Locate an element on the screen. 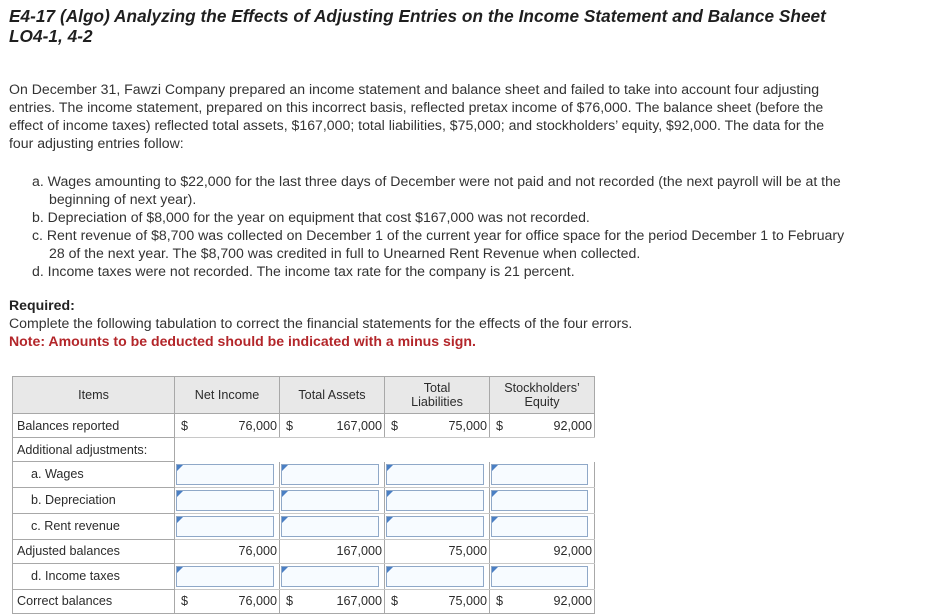 The width and height of the screenshot is (952, 614). label-depreciation: b. Depreciation is located at coordinates (93, 500).